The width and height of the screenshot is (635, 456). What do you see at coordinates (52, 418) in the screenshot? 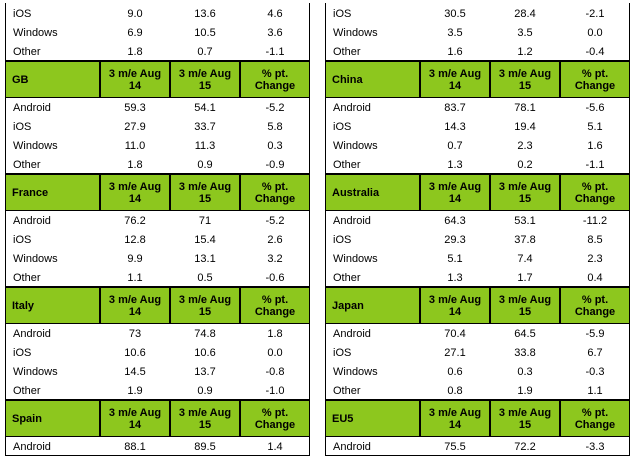
I see `country-header: Spain` at bounding box center [52, 418].